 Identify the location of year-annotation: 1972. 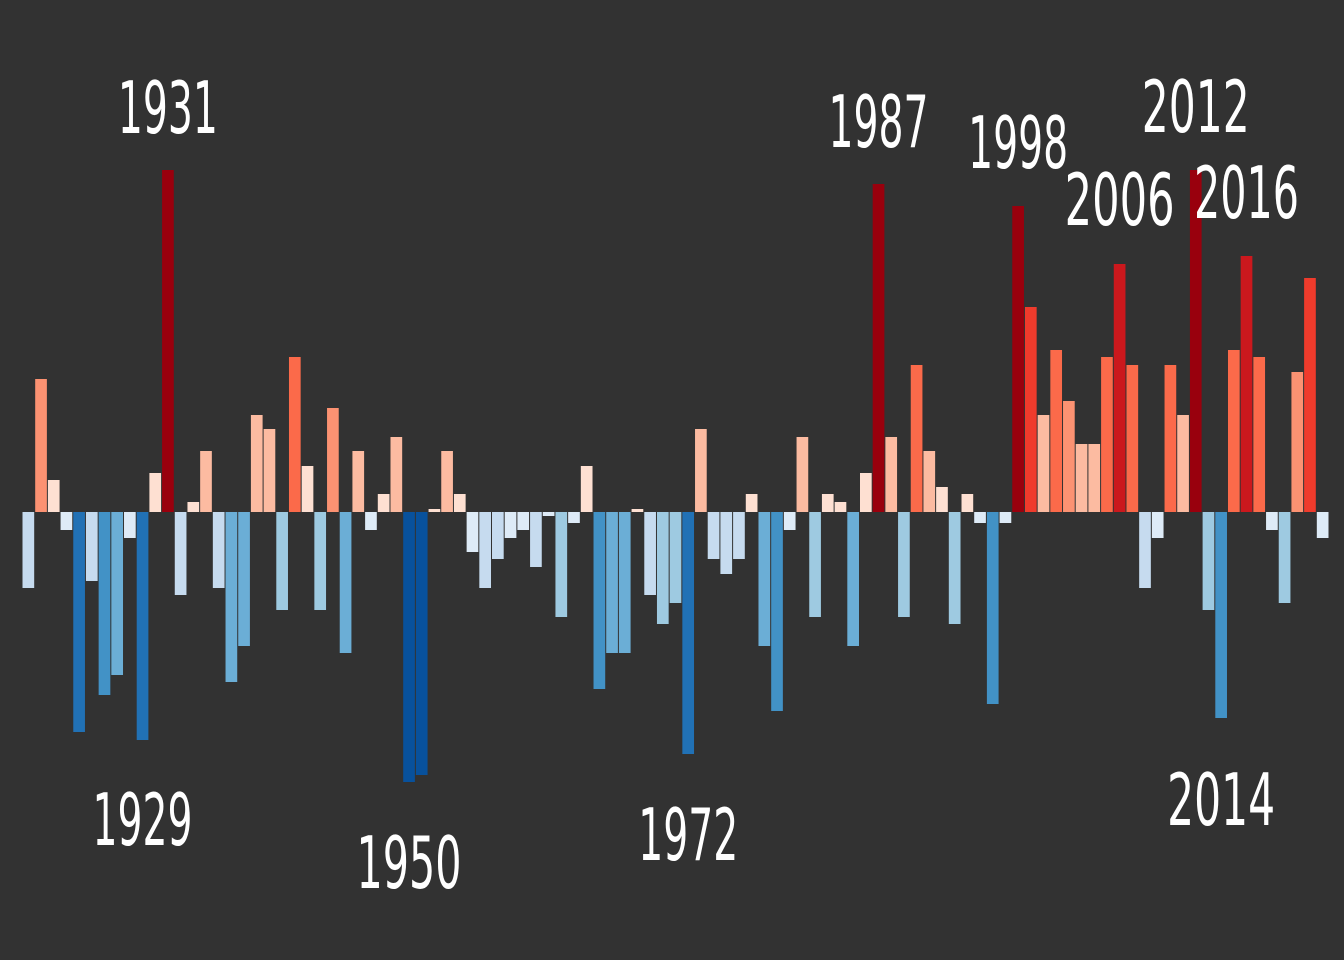
(688, 835).